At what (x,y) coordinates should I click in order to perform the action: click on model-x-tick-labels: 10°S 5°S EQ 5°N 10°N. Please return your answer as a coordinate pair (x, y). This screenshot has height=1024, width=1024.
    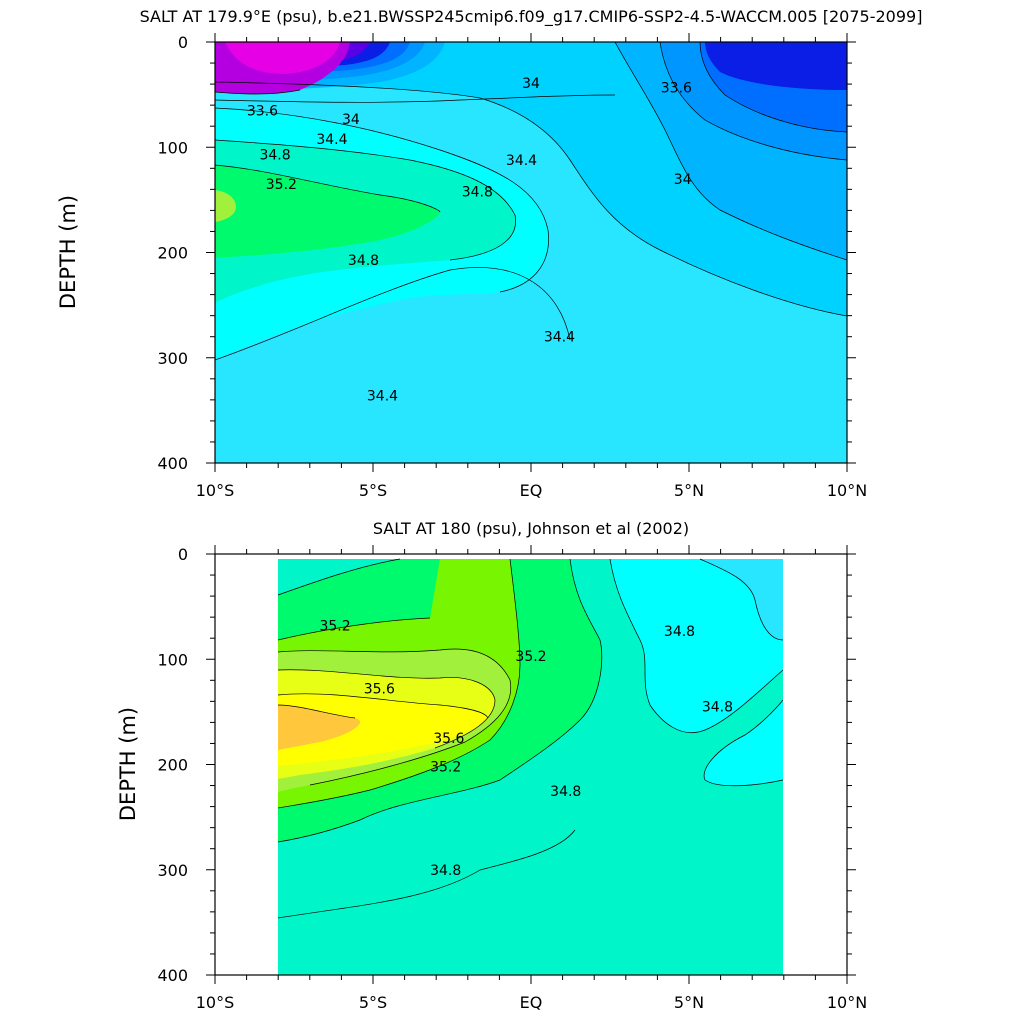
    Looking at the image, I should click on (531, 490).